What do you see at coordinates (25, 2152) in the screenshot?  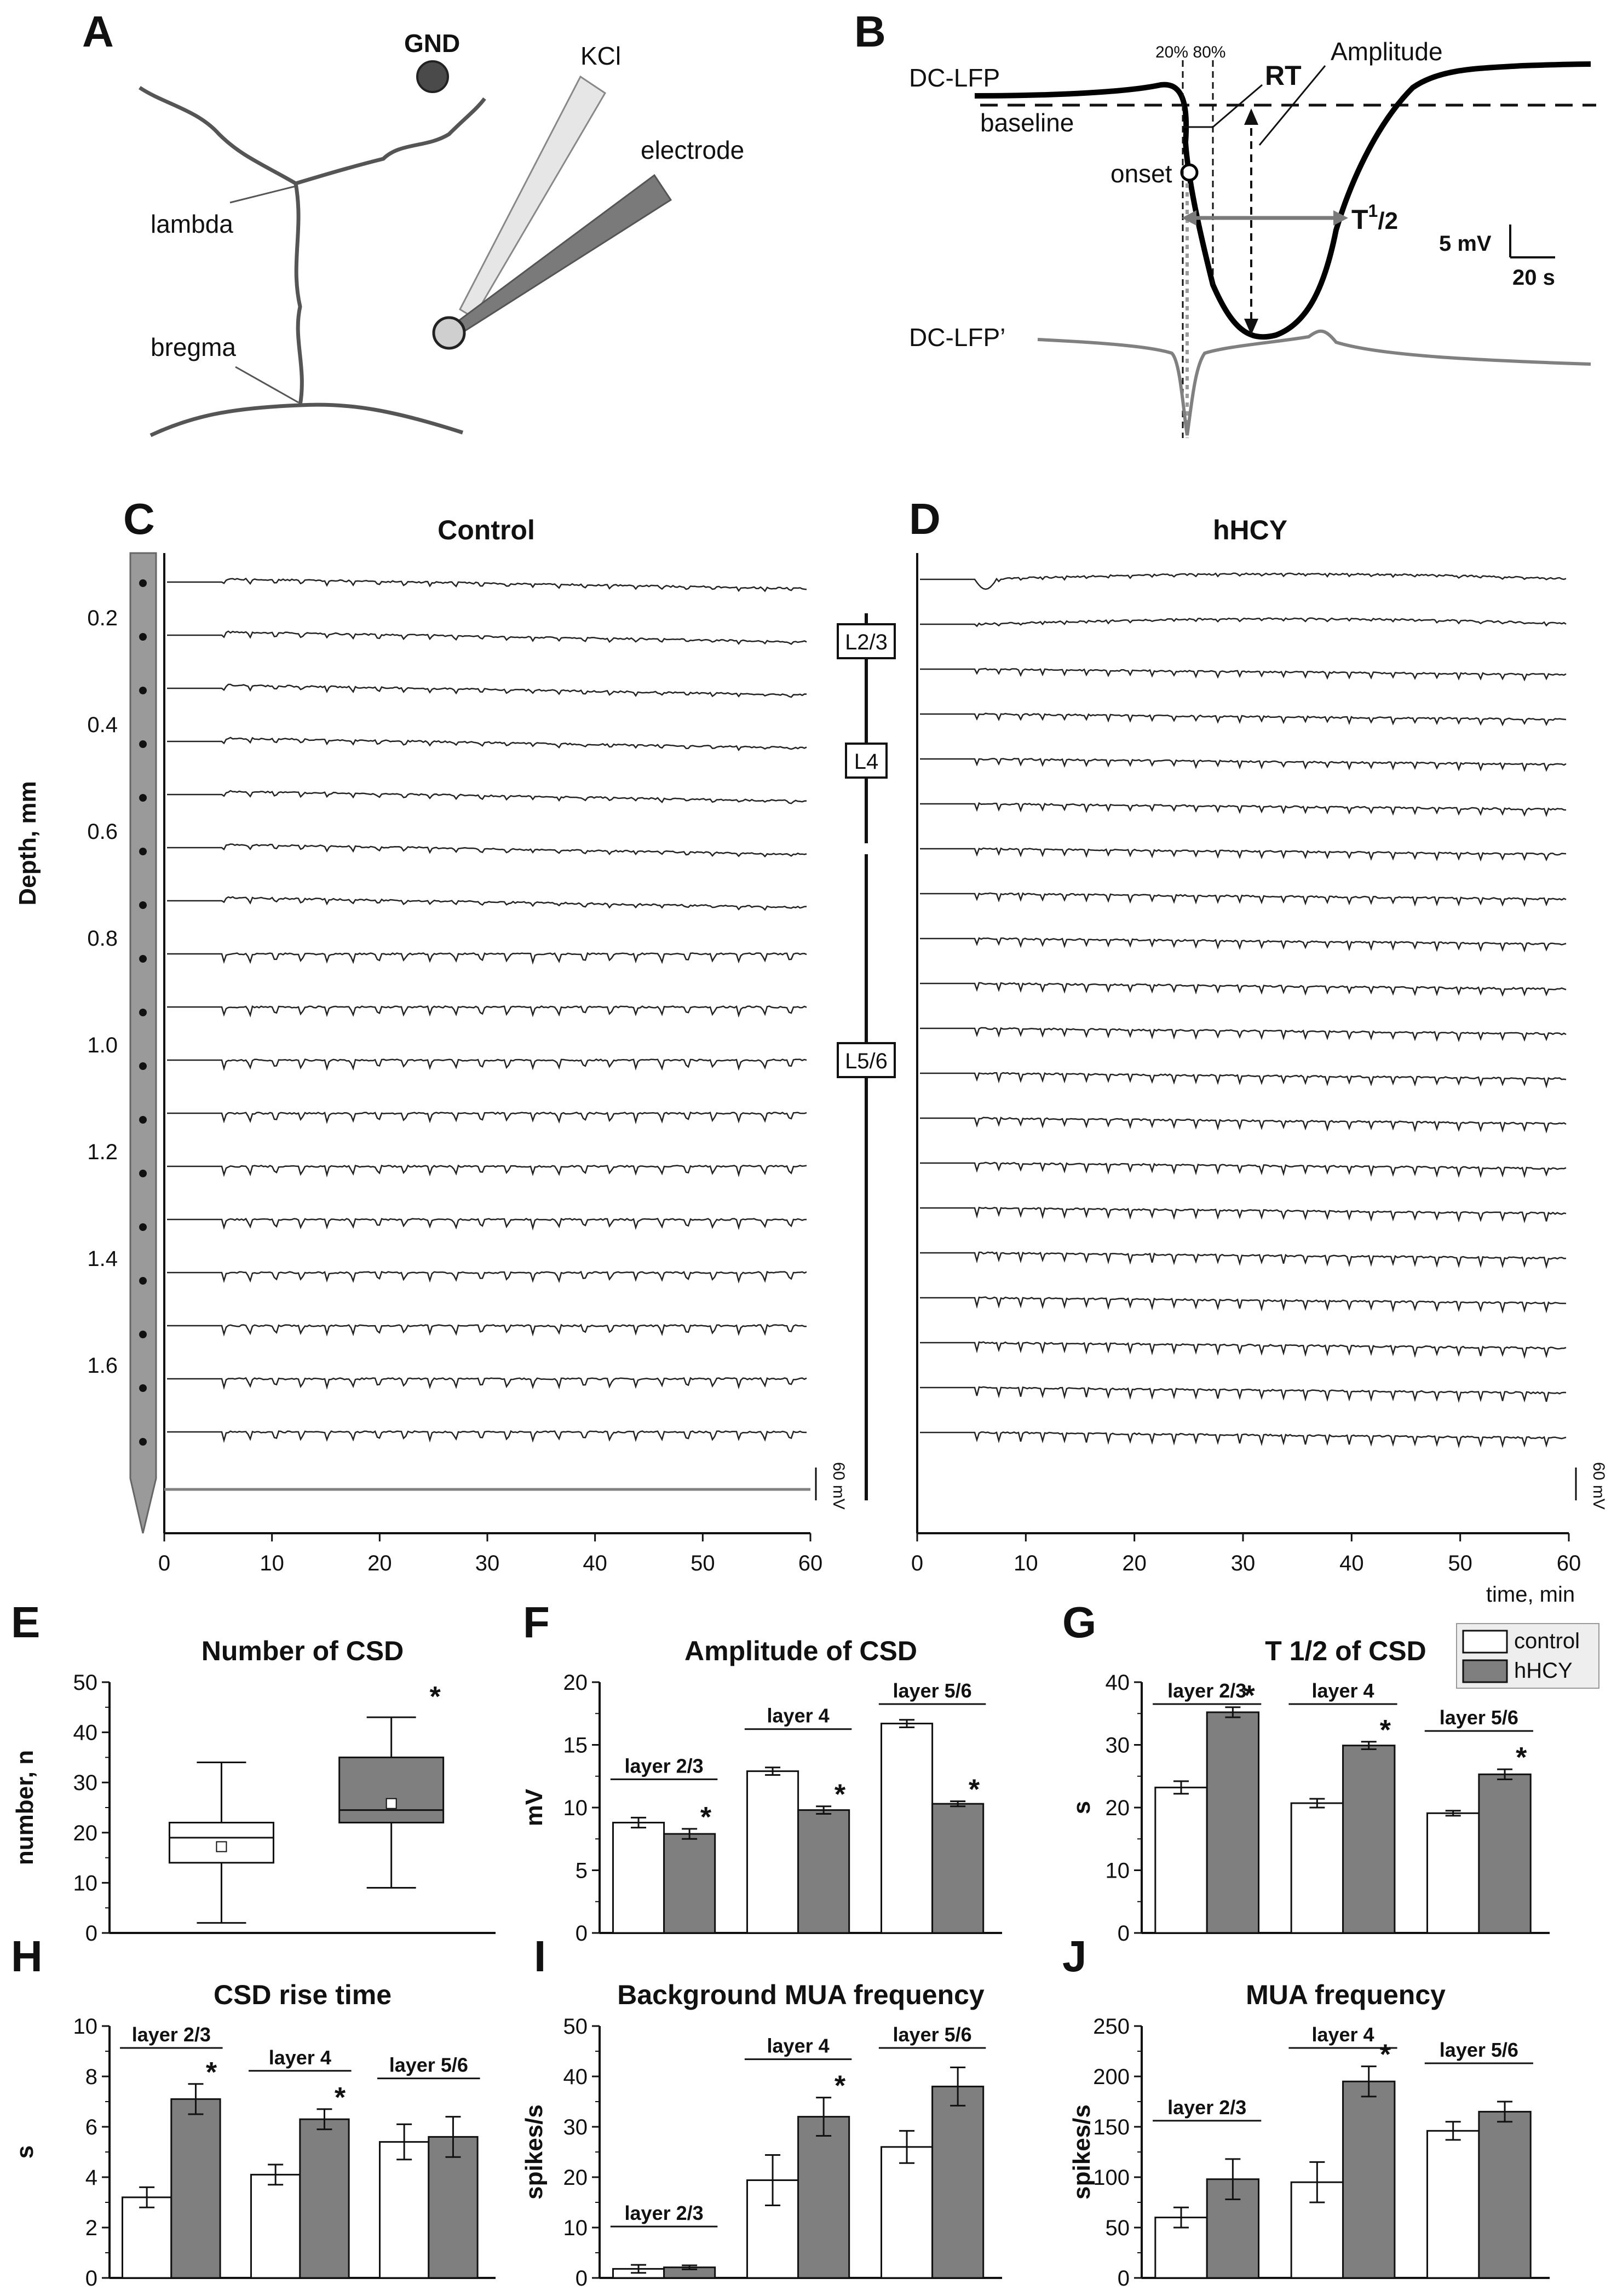 I see `y-axis-label: s` at bounding box center [25, 2152].